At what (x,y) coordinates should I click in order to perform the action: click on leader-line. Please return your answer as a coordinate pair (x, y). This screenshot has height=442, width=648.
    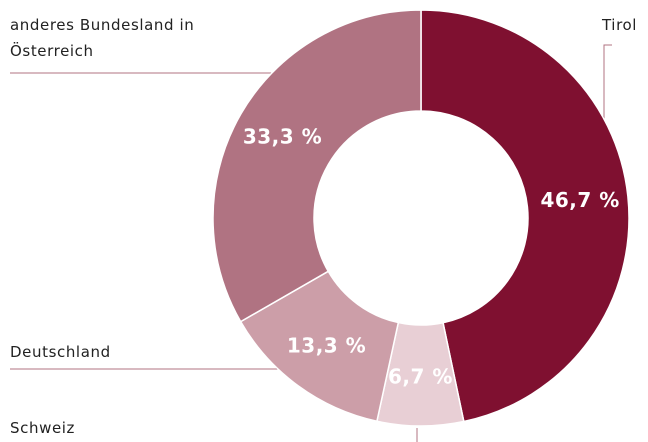
    Looking at the image, I should click on (607, 82).